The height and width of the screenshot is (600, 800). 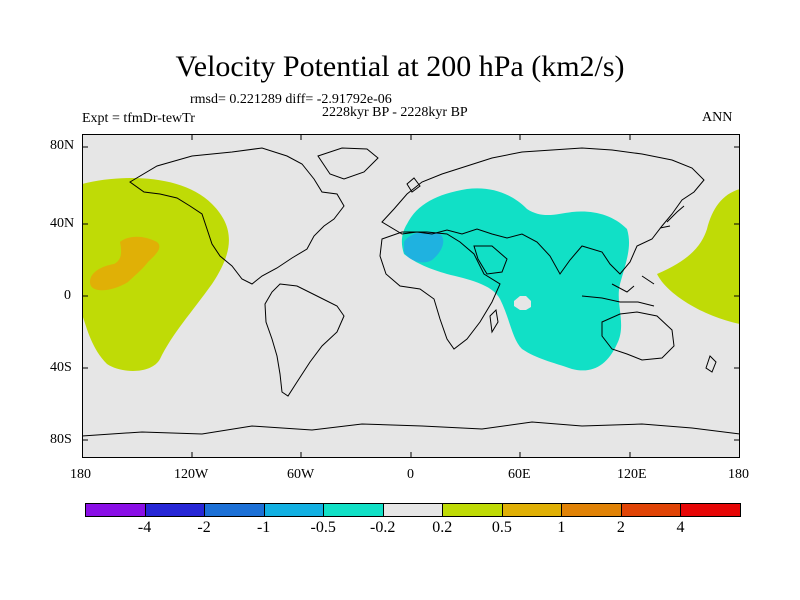 I want to click on colorbar-label: -2, so click(x=204, y=527).